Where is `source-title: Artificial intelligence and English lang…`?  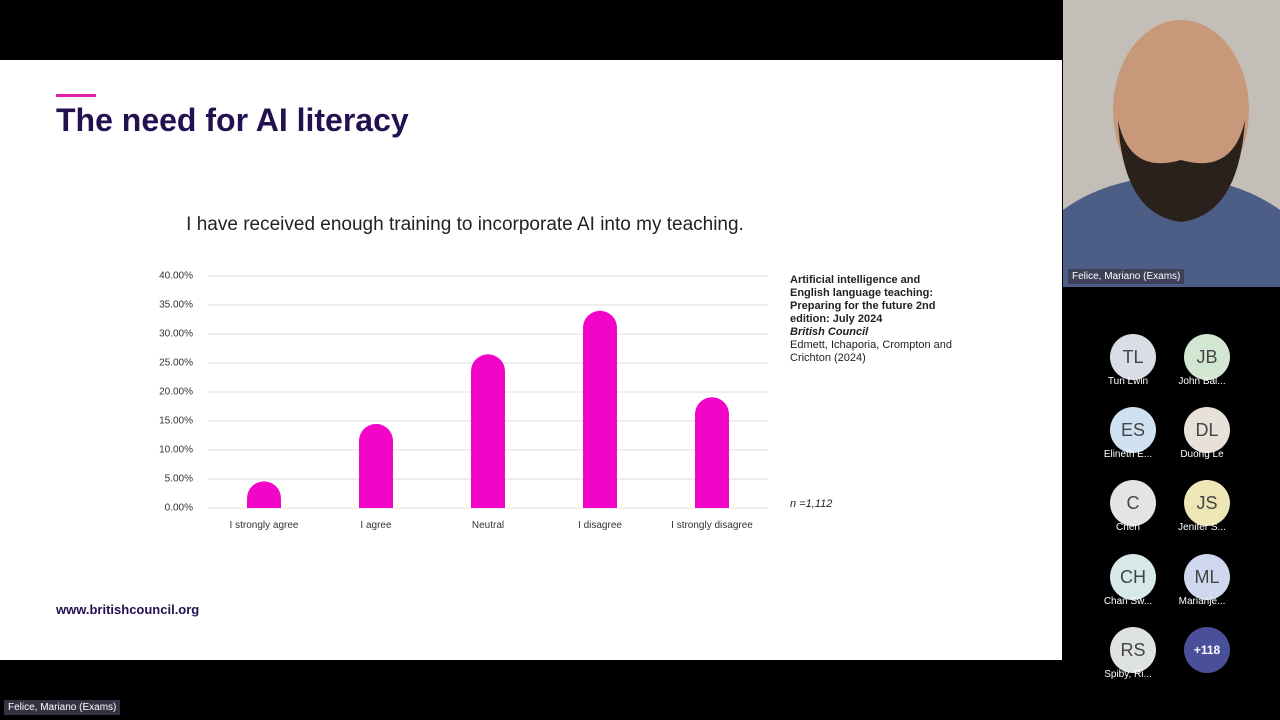 source-title: Artificial intelligence and English lang… is located at coordinates (863, 299).